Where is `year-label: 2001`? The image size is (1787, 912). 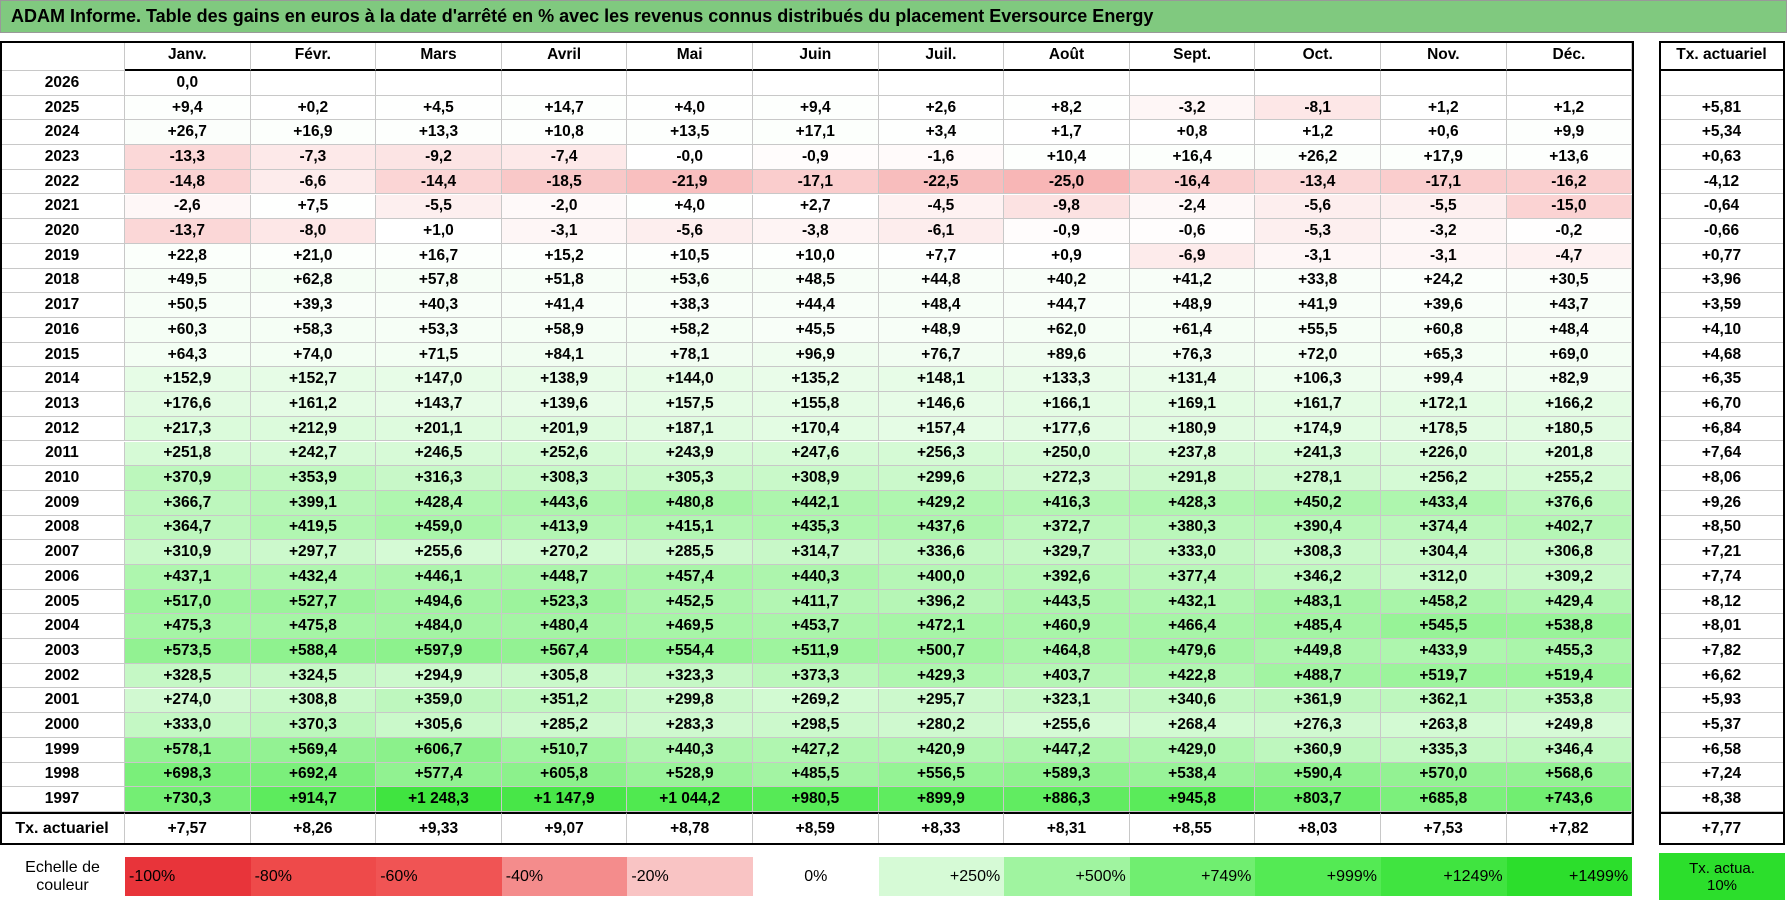 year-label: 2001 is located at coordinates (62, 701).